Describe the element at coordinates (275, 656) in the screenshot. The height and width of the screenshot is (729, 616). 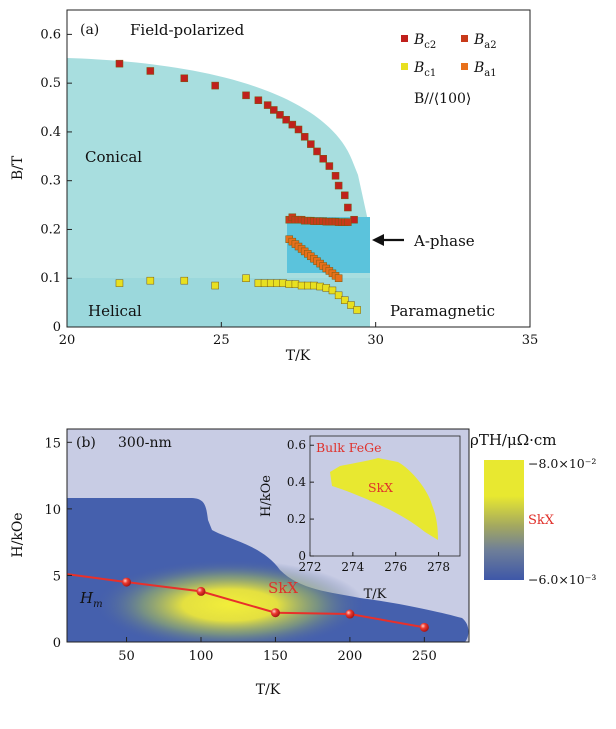
I see `x-tick-label: 150` at that location.